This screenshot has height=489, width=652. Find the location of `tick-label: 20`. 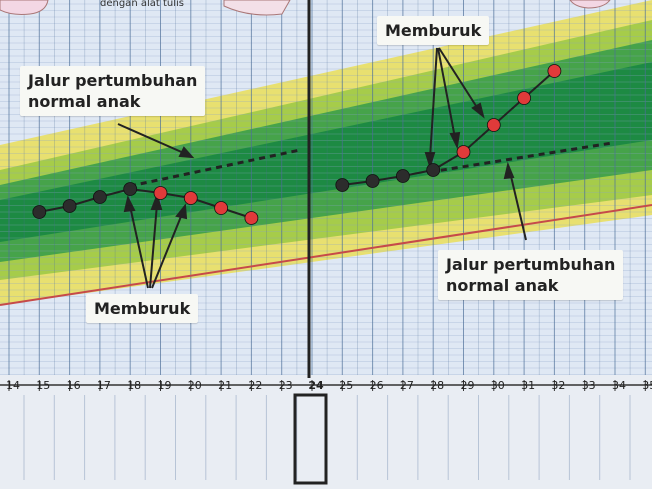

tick-label: 20 is located at coordinates (195, 385).